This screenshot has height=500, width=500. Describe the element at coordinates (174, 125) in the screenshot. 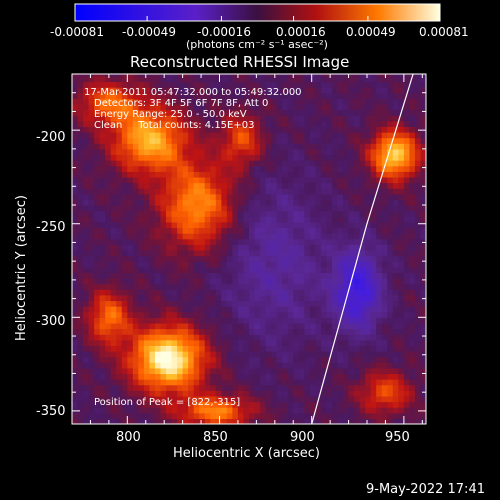

I see `annotation-clean-counts: Clean Total counts: 4.15E+03` at that location.